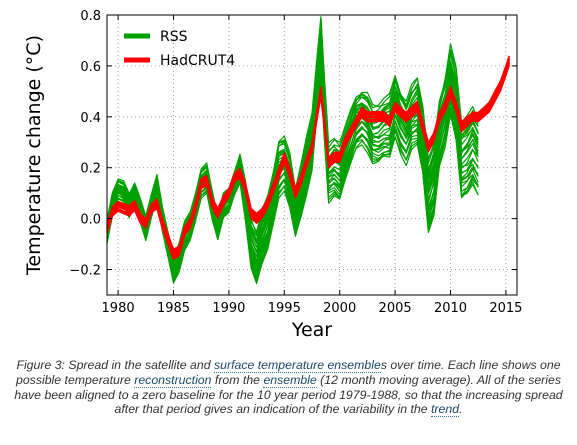 Image resolution: width=577 pixels, height=445 pixels. I want to click on y-tick-label: 0.8, so click(90, 16).